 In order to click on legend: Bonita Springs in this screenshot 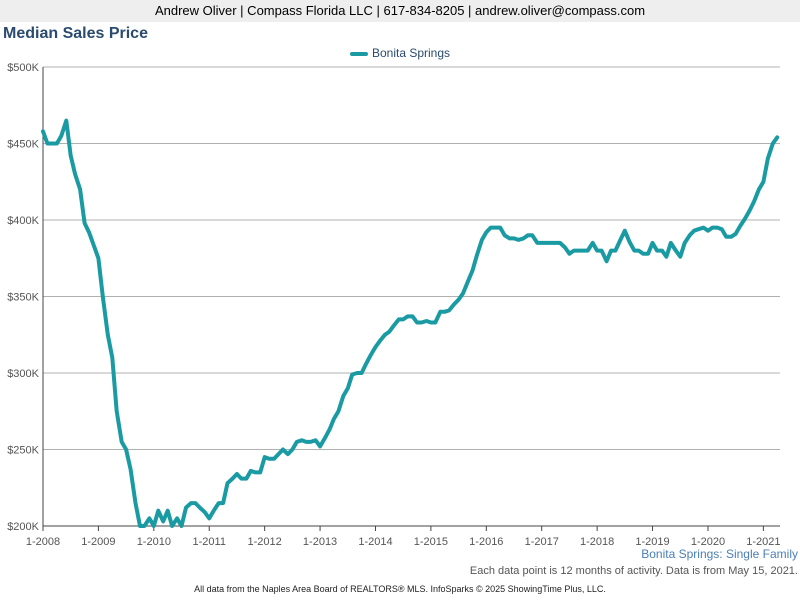, I will do `click(400, 53)`.